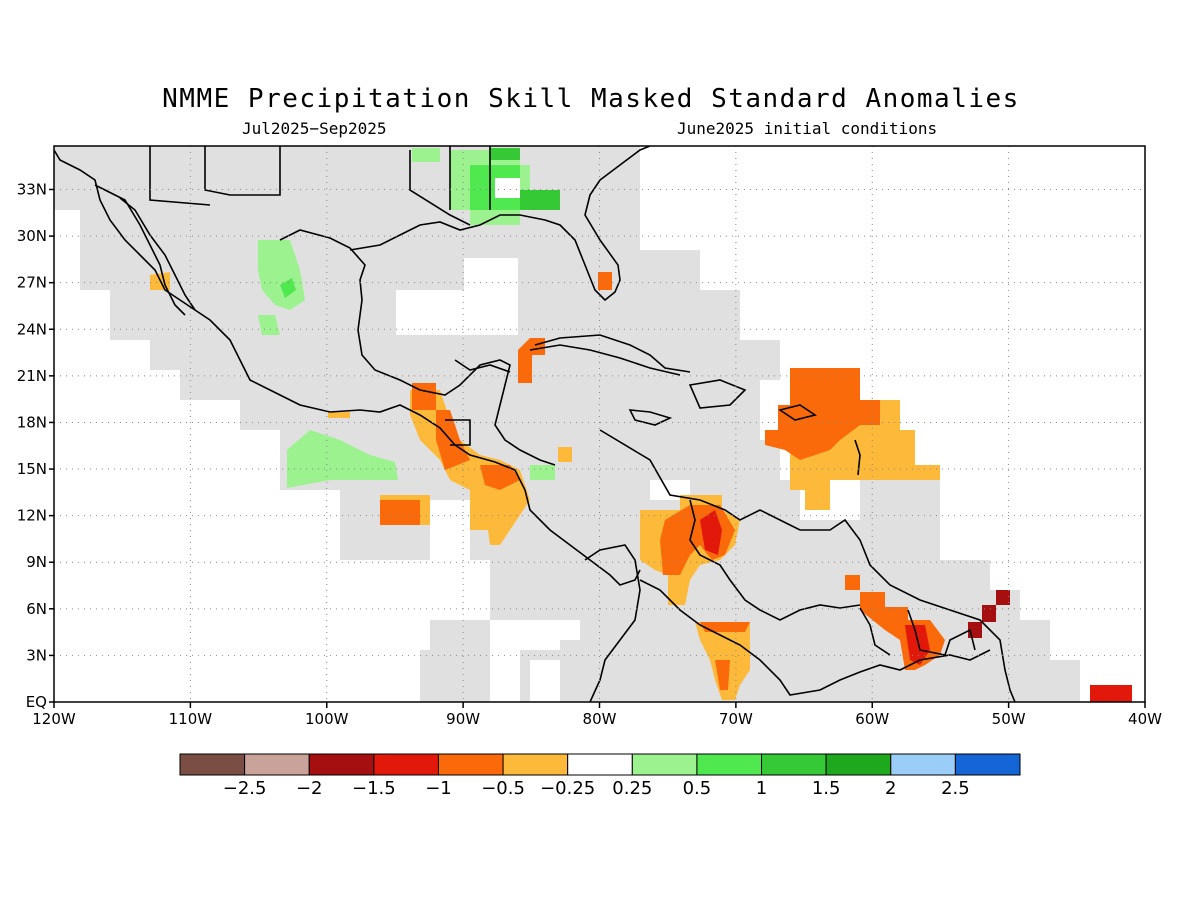 The image size is (1200, 900). Describe the element at coordinates (632, 788) in the screenshot. I see `colorbar-label: 0.25` at that location.